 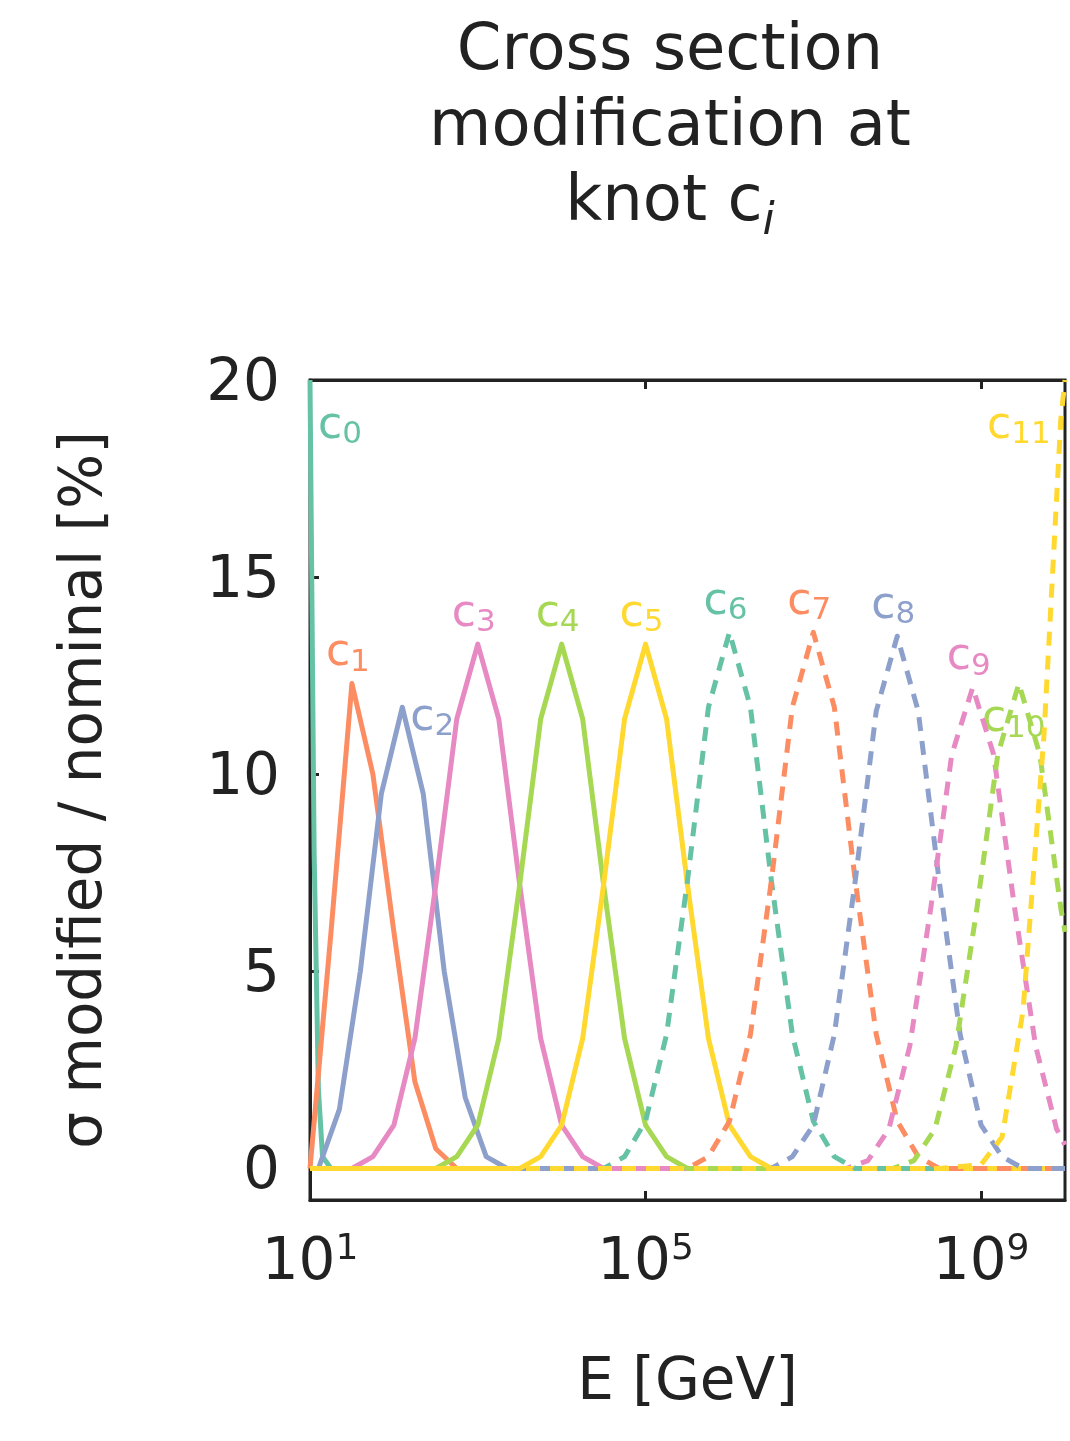 What do you see at coordinates (261, 971) in the screenshot?
I see `y-tick-label: 5` at bounding box center [261, 971].